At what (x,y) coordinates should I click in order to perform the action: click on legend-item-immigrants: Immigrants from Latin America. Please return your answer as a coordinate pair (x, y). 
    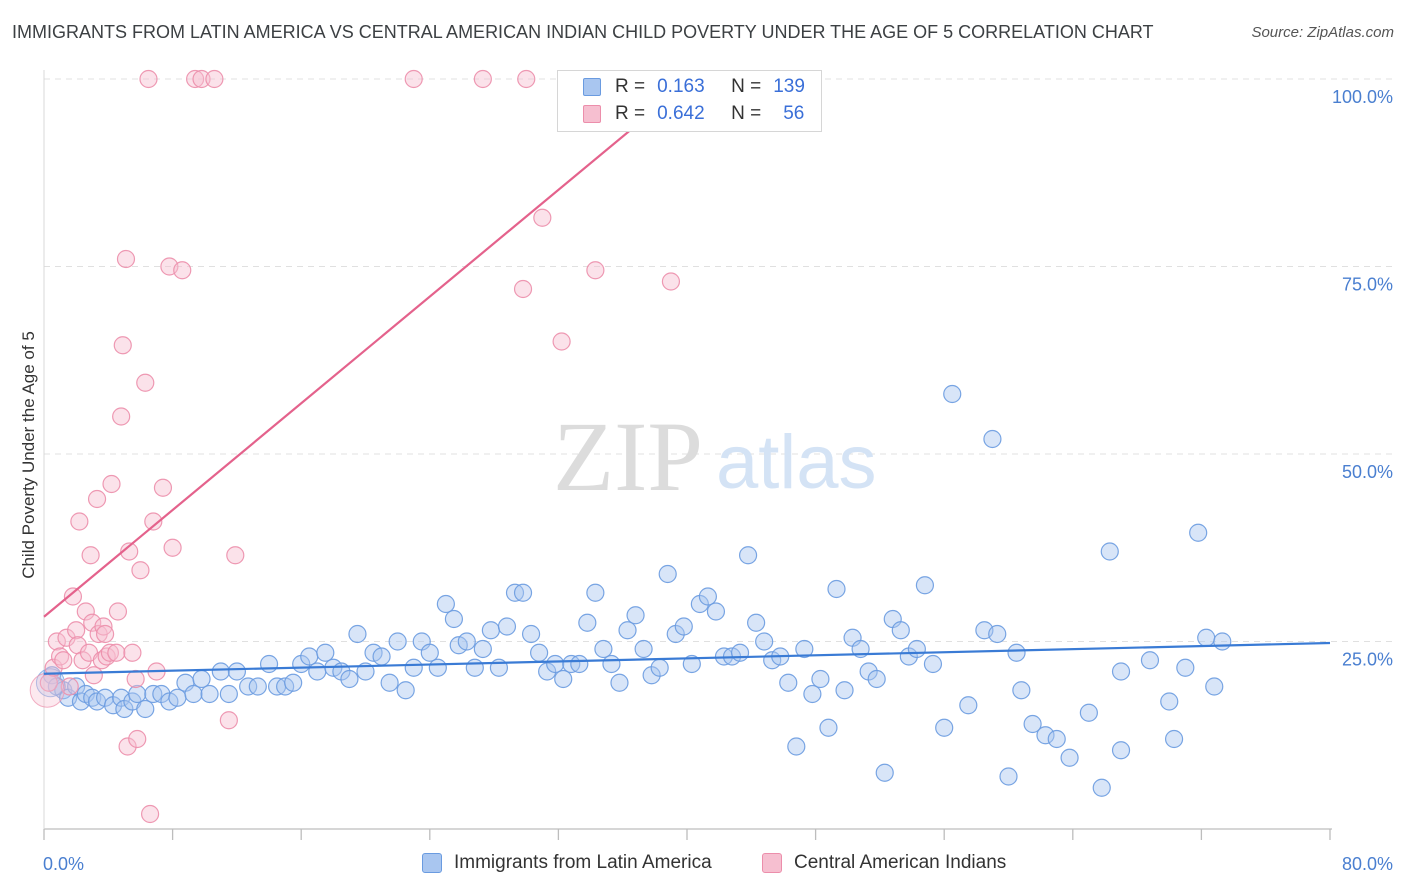
    Looking at the image, I should click on (567, 863).